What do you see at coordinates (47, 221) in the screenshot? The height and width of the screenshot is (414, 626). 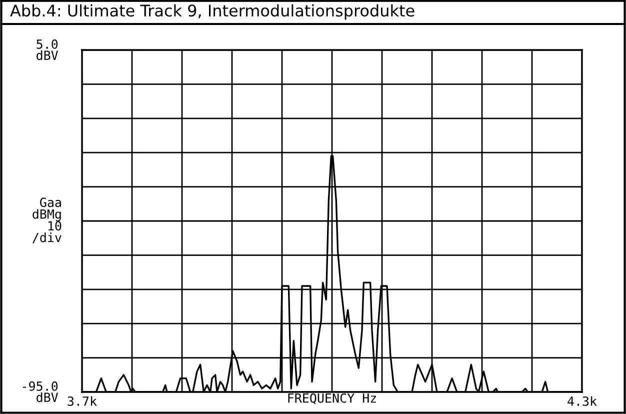 I see `y-axis-title: Gaa dBMg 10 /div` at bounding box center [47, 221].